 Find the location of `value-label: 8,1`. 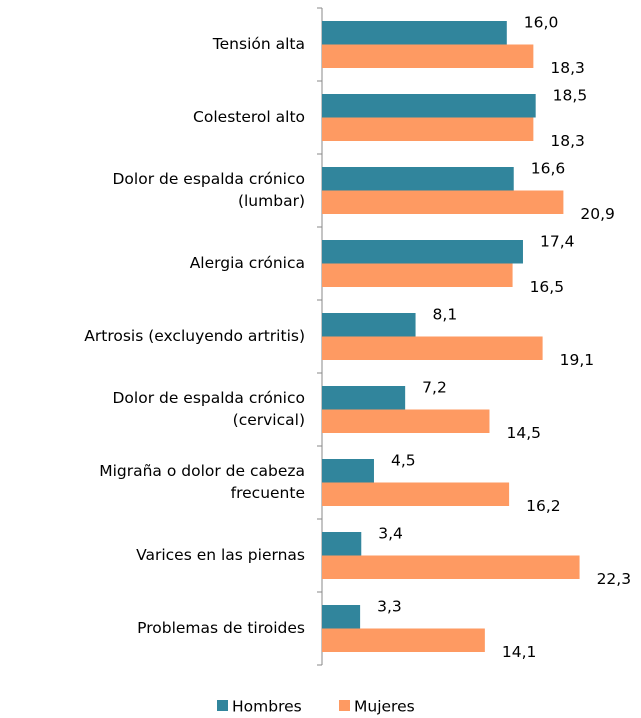

value-label: 8,1 is located at coordinates (445, 315).